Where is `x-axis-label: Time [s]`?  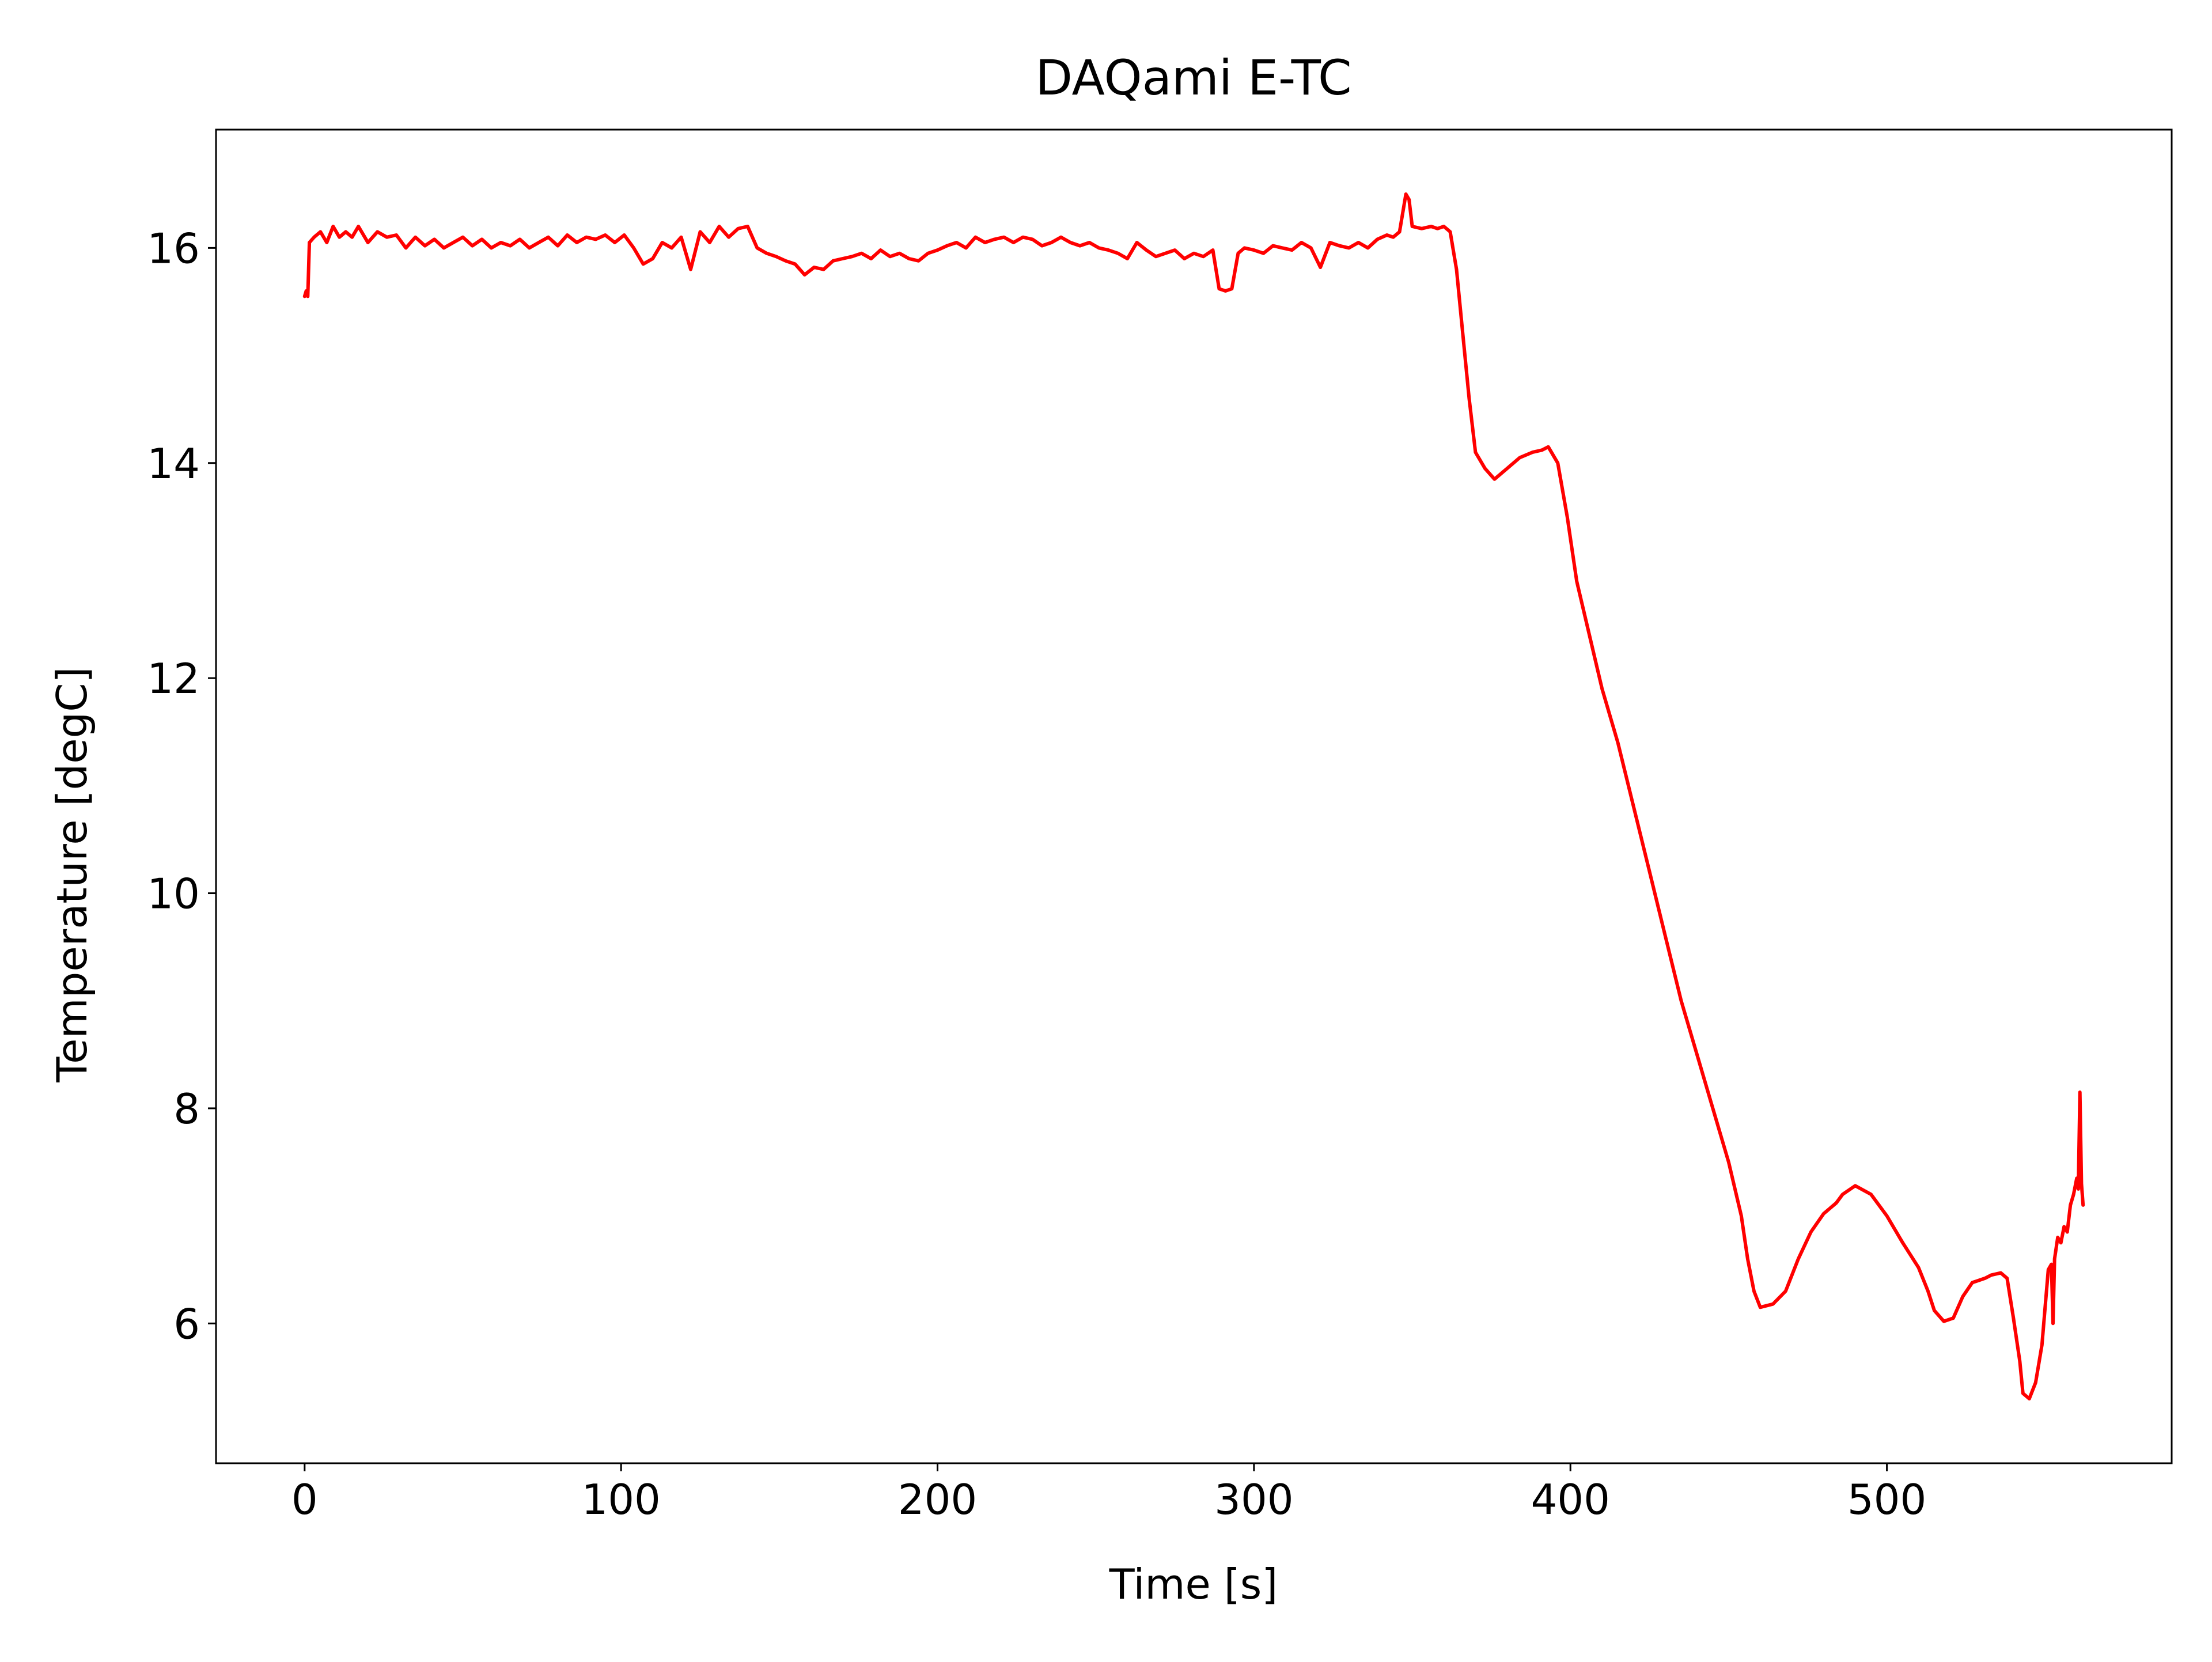 x-axis-label: Time [s] is located at coordinates (1193, 1584).